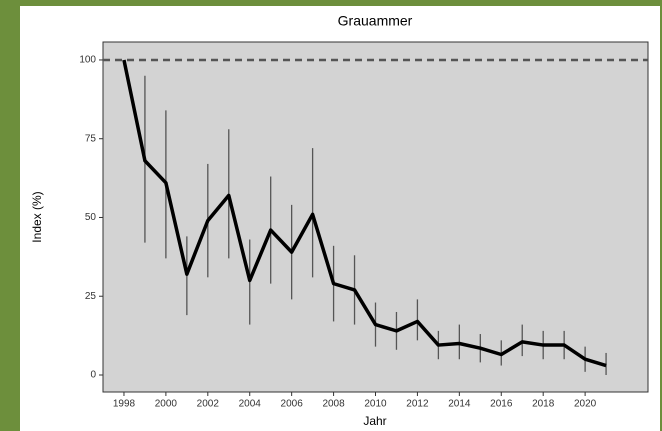 This screenshot has height=431, width=662. What do you see at coordinates (585, 404) in the screenshot?
I see `x-tick-label: 2020` at bounding box center [585, 404].